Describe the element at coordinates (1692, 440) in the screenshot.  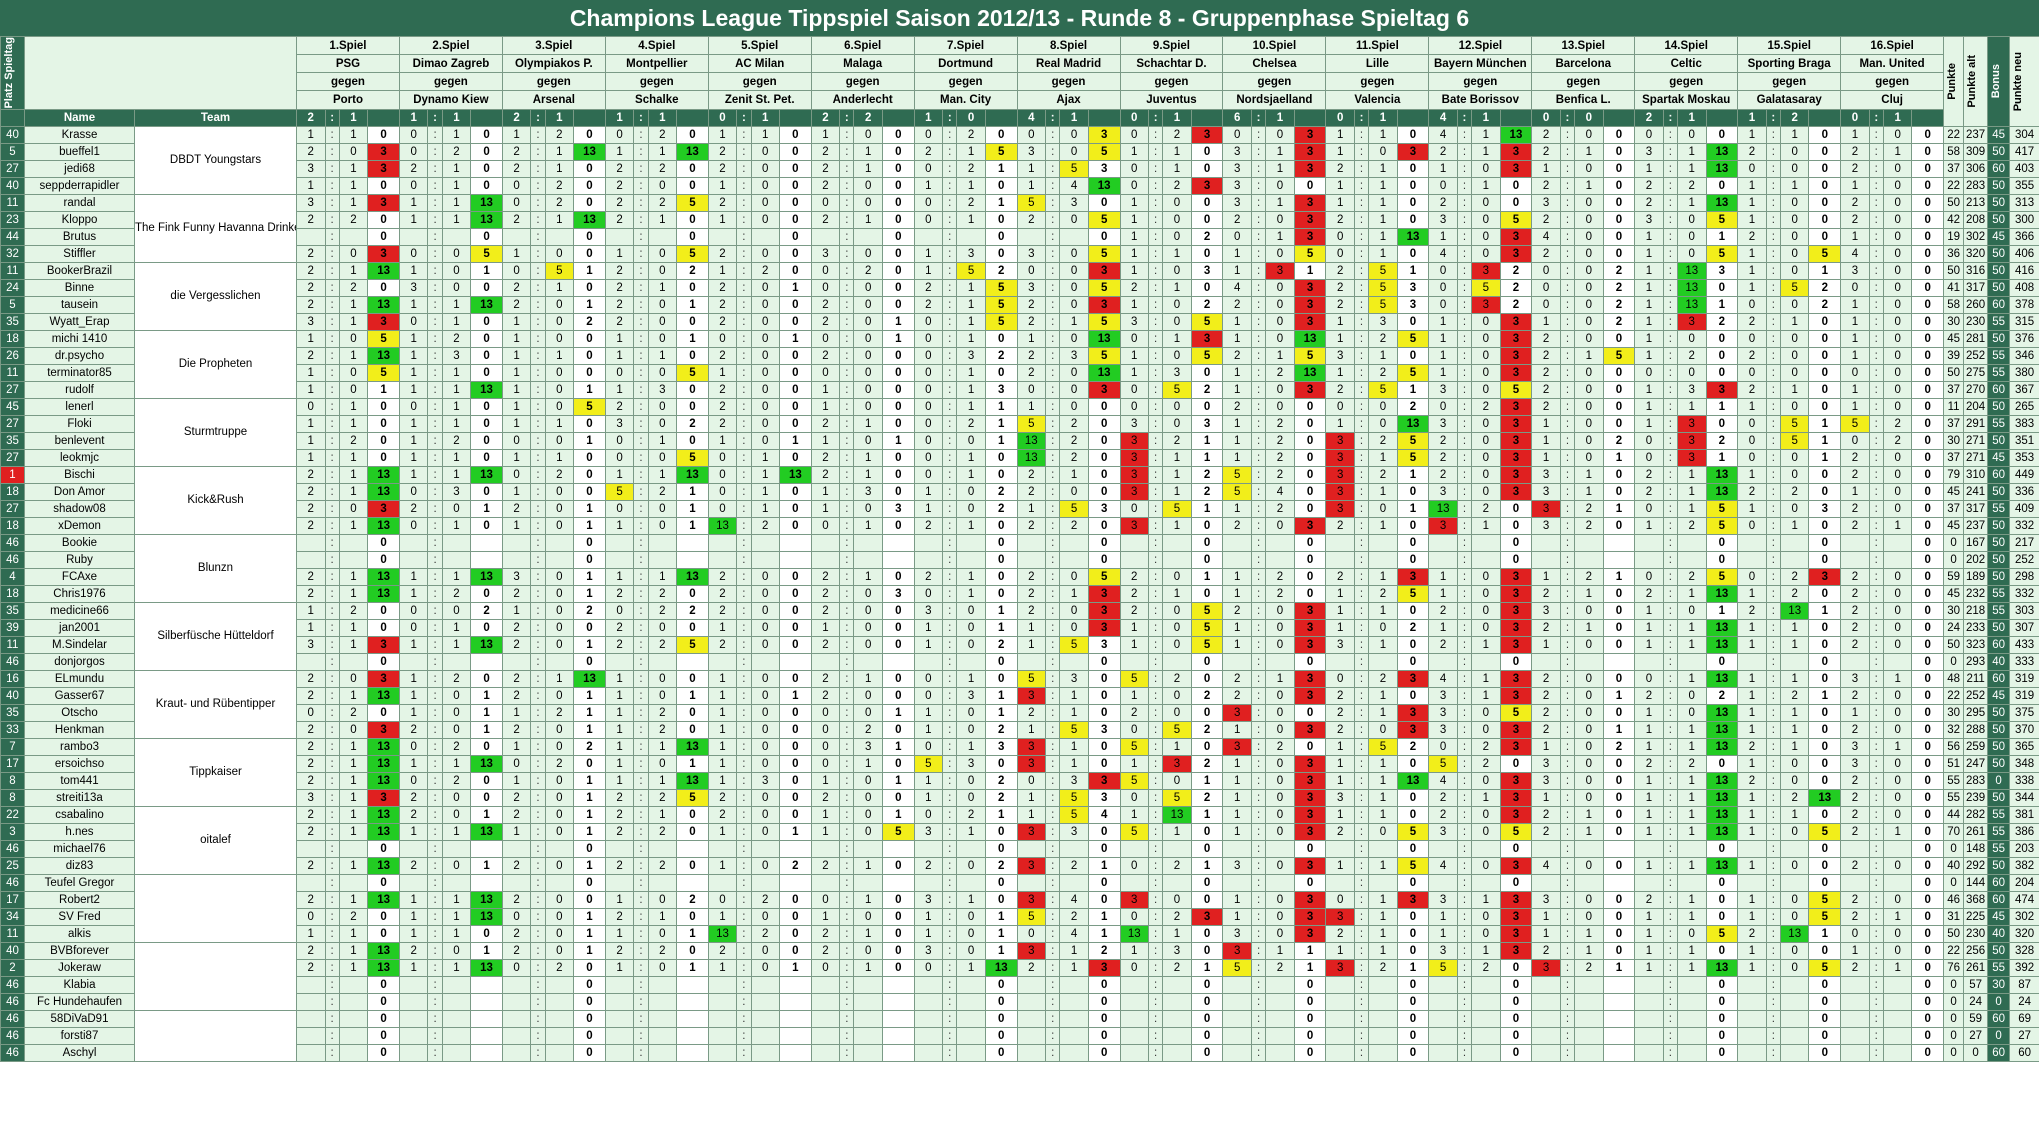
I see `tip-away: 3` at that location.